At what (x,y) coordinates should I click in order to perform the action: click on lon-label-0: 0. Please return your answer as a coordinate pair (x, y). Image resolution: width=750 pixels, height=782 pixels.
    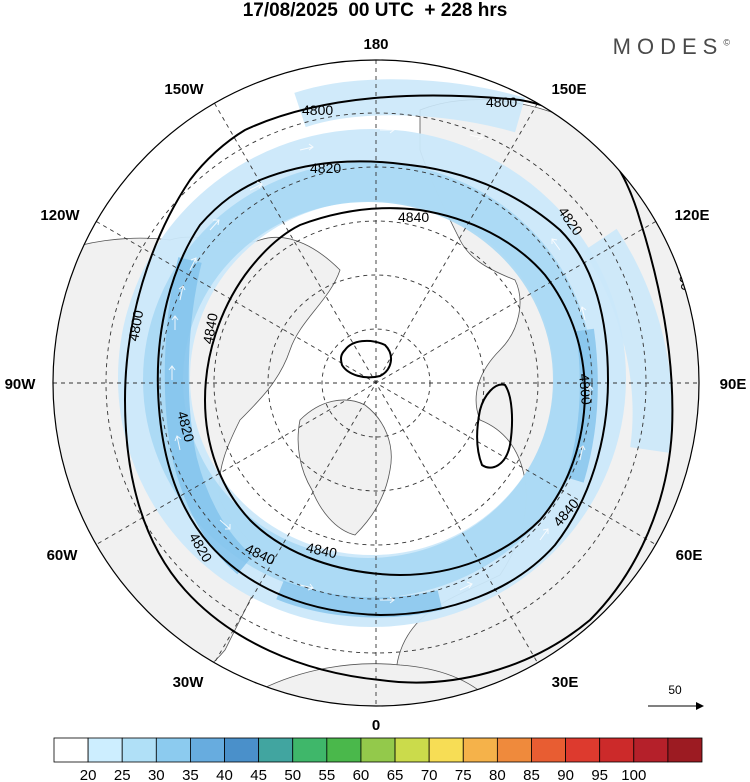
    Looking at the image, I should click on (376, 725).